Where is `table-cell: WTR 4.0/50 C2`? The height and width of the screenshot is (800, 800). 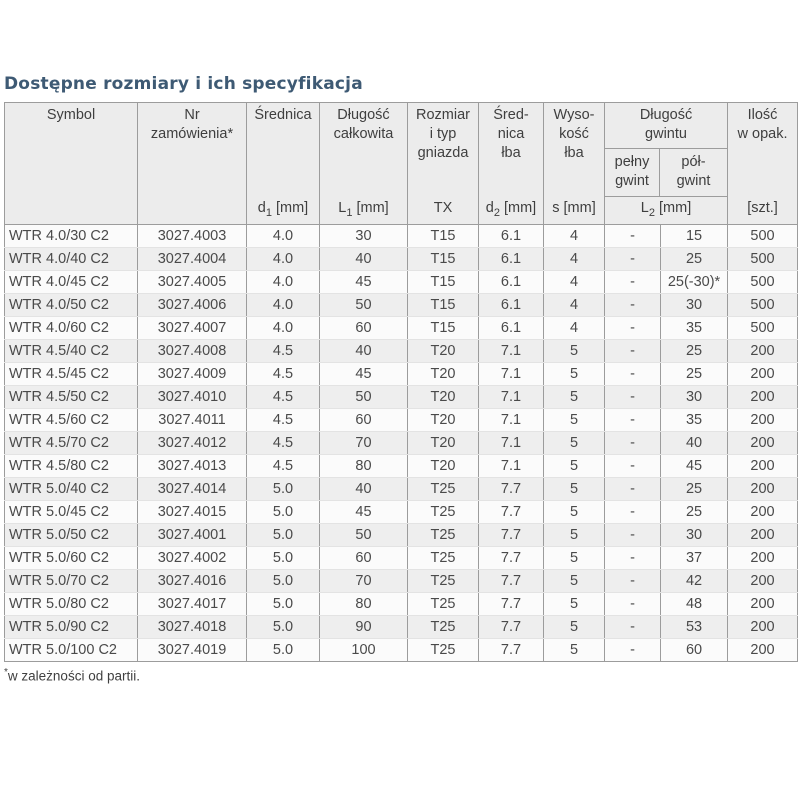
table-cell: WTR 4.0/50 C2 is located at coordinates (71, 305).